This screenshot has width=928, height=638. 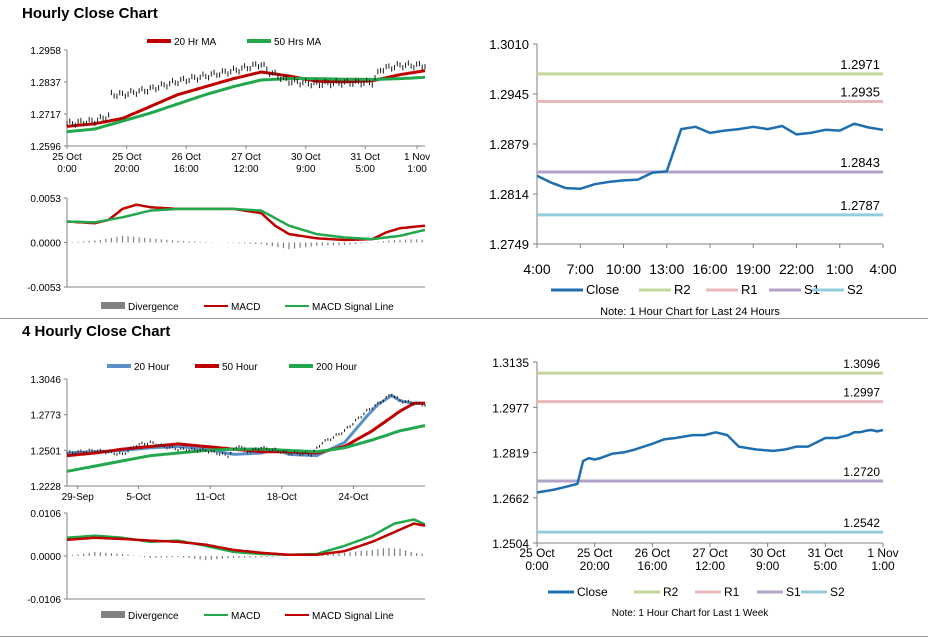 I want to click on hourly-levels-ytick-label: 1.3010, so click(x=509, y=44).